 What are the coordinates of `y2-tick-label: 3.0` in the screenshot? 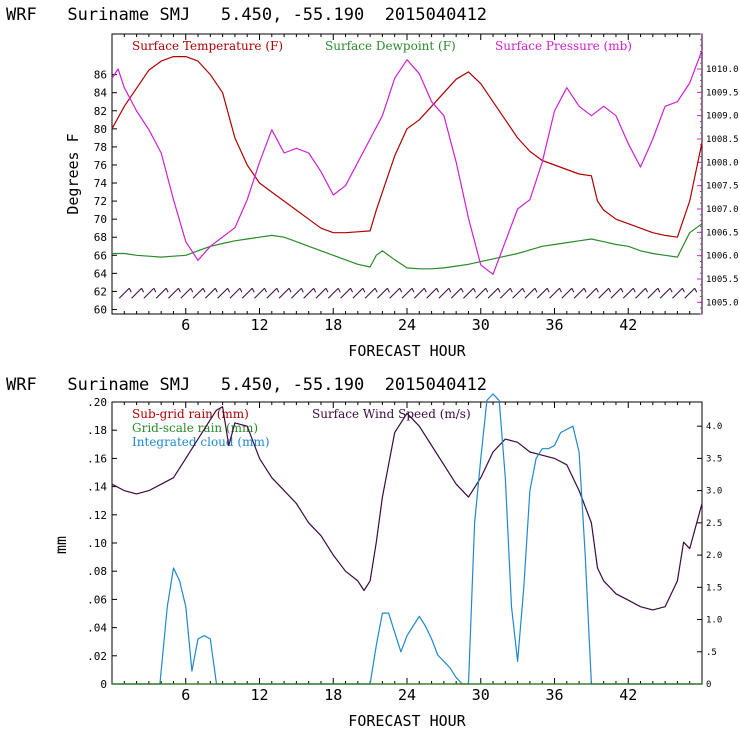 It's located at (714, 492).